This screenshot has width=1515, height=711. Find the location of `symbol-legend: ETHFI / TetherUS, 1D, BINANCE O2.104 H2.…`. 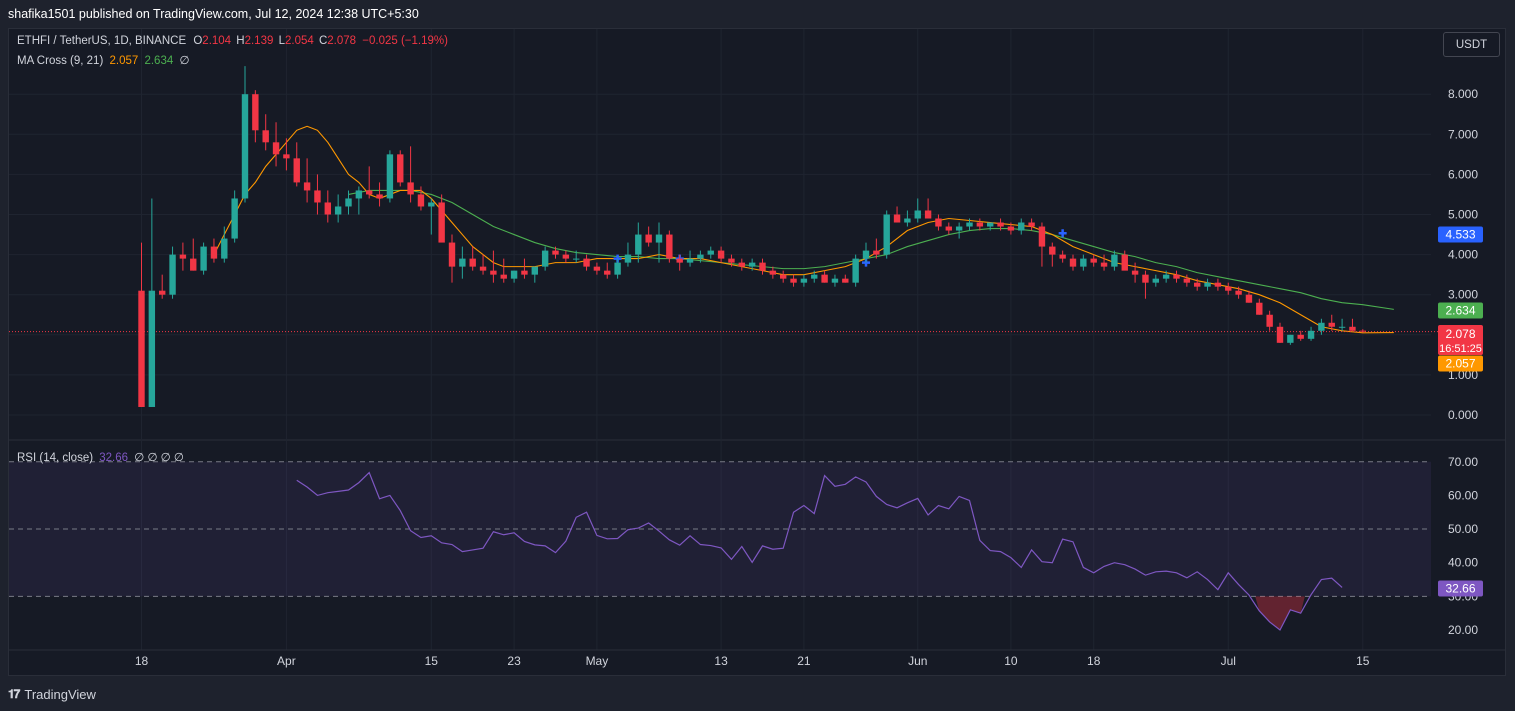

symbol-legend: ETHFI / TetherUS, 1D, BINANCE O2.104 H2.… is located at coordinates (232, 41).